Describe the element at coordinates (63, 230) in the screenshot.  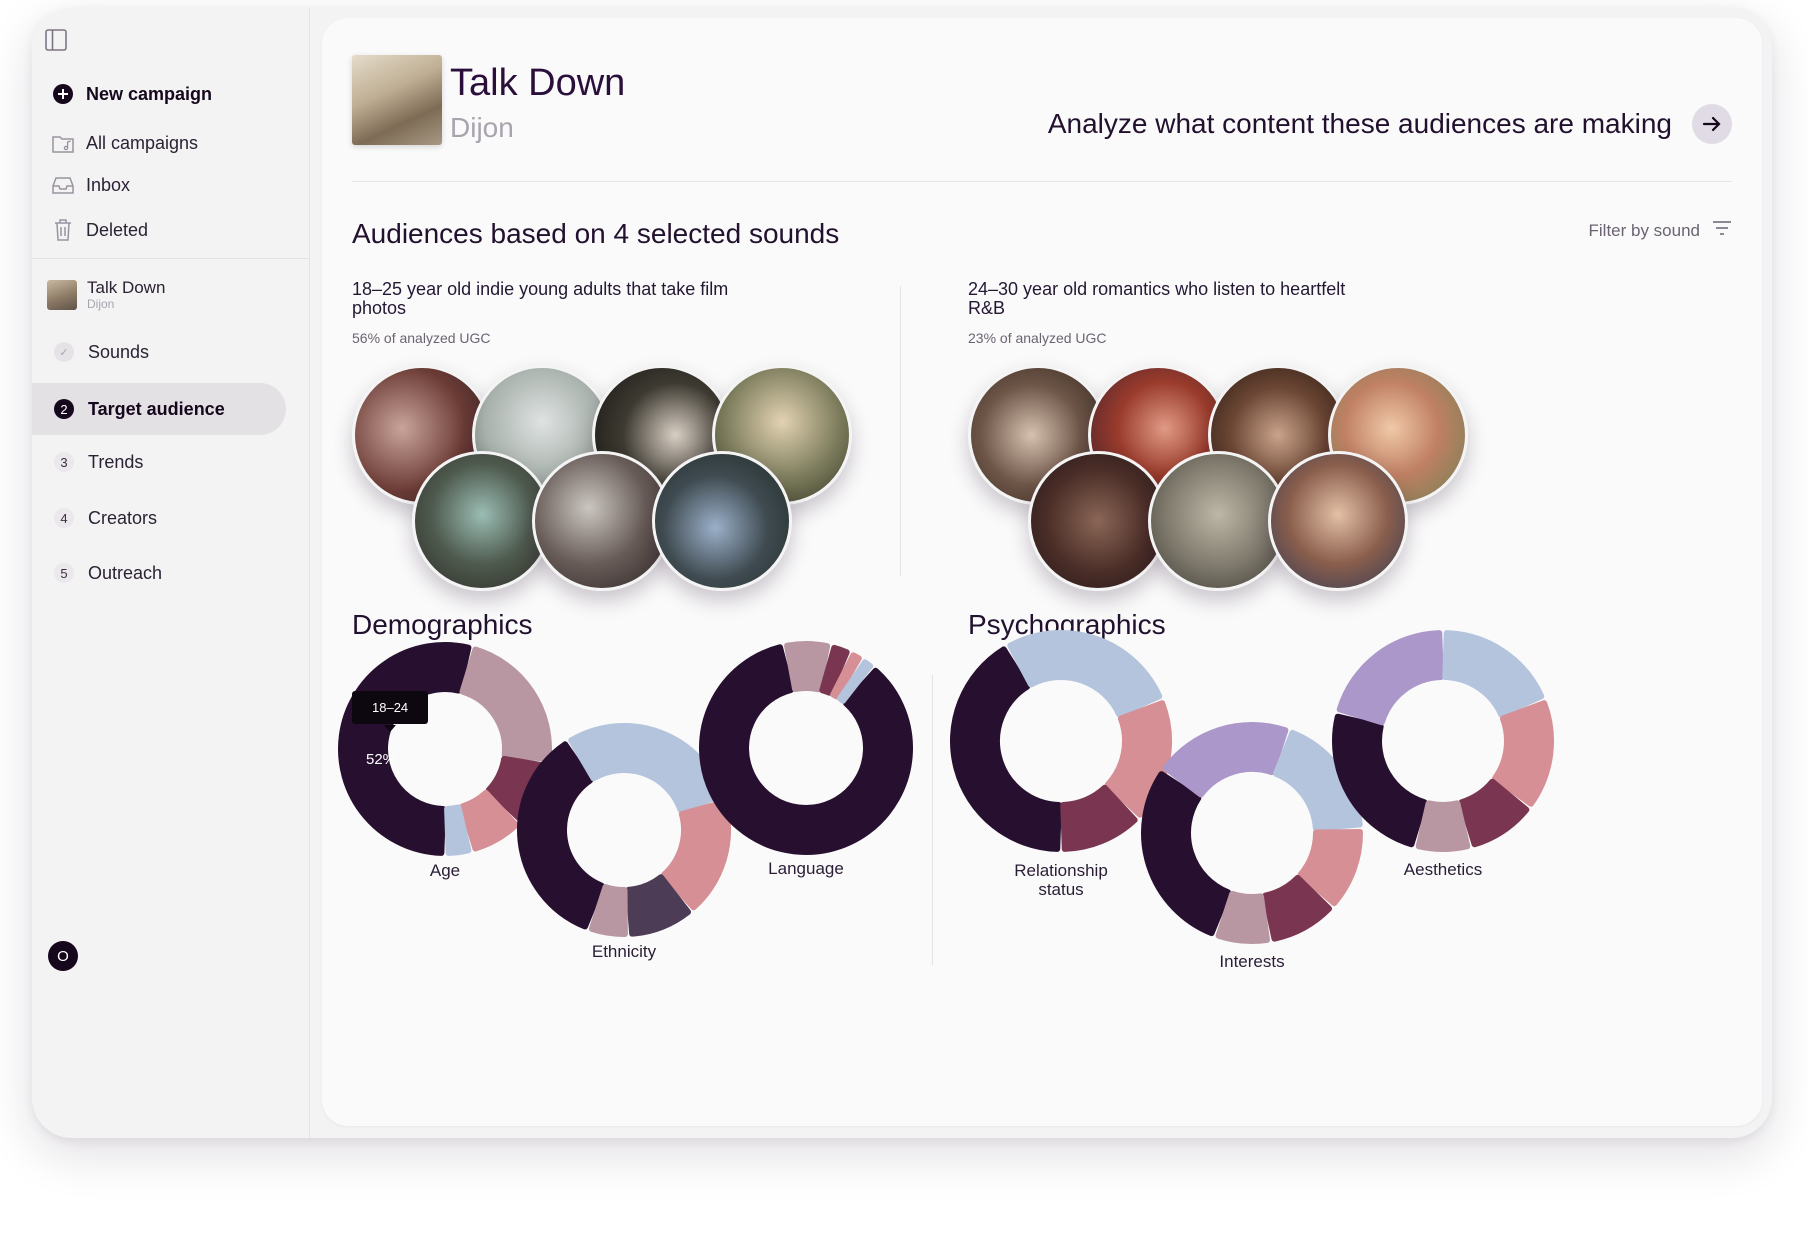
I see `trash-icon` at that location.